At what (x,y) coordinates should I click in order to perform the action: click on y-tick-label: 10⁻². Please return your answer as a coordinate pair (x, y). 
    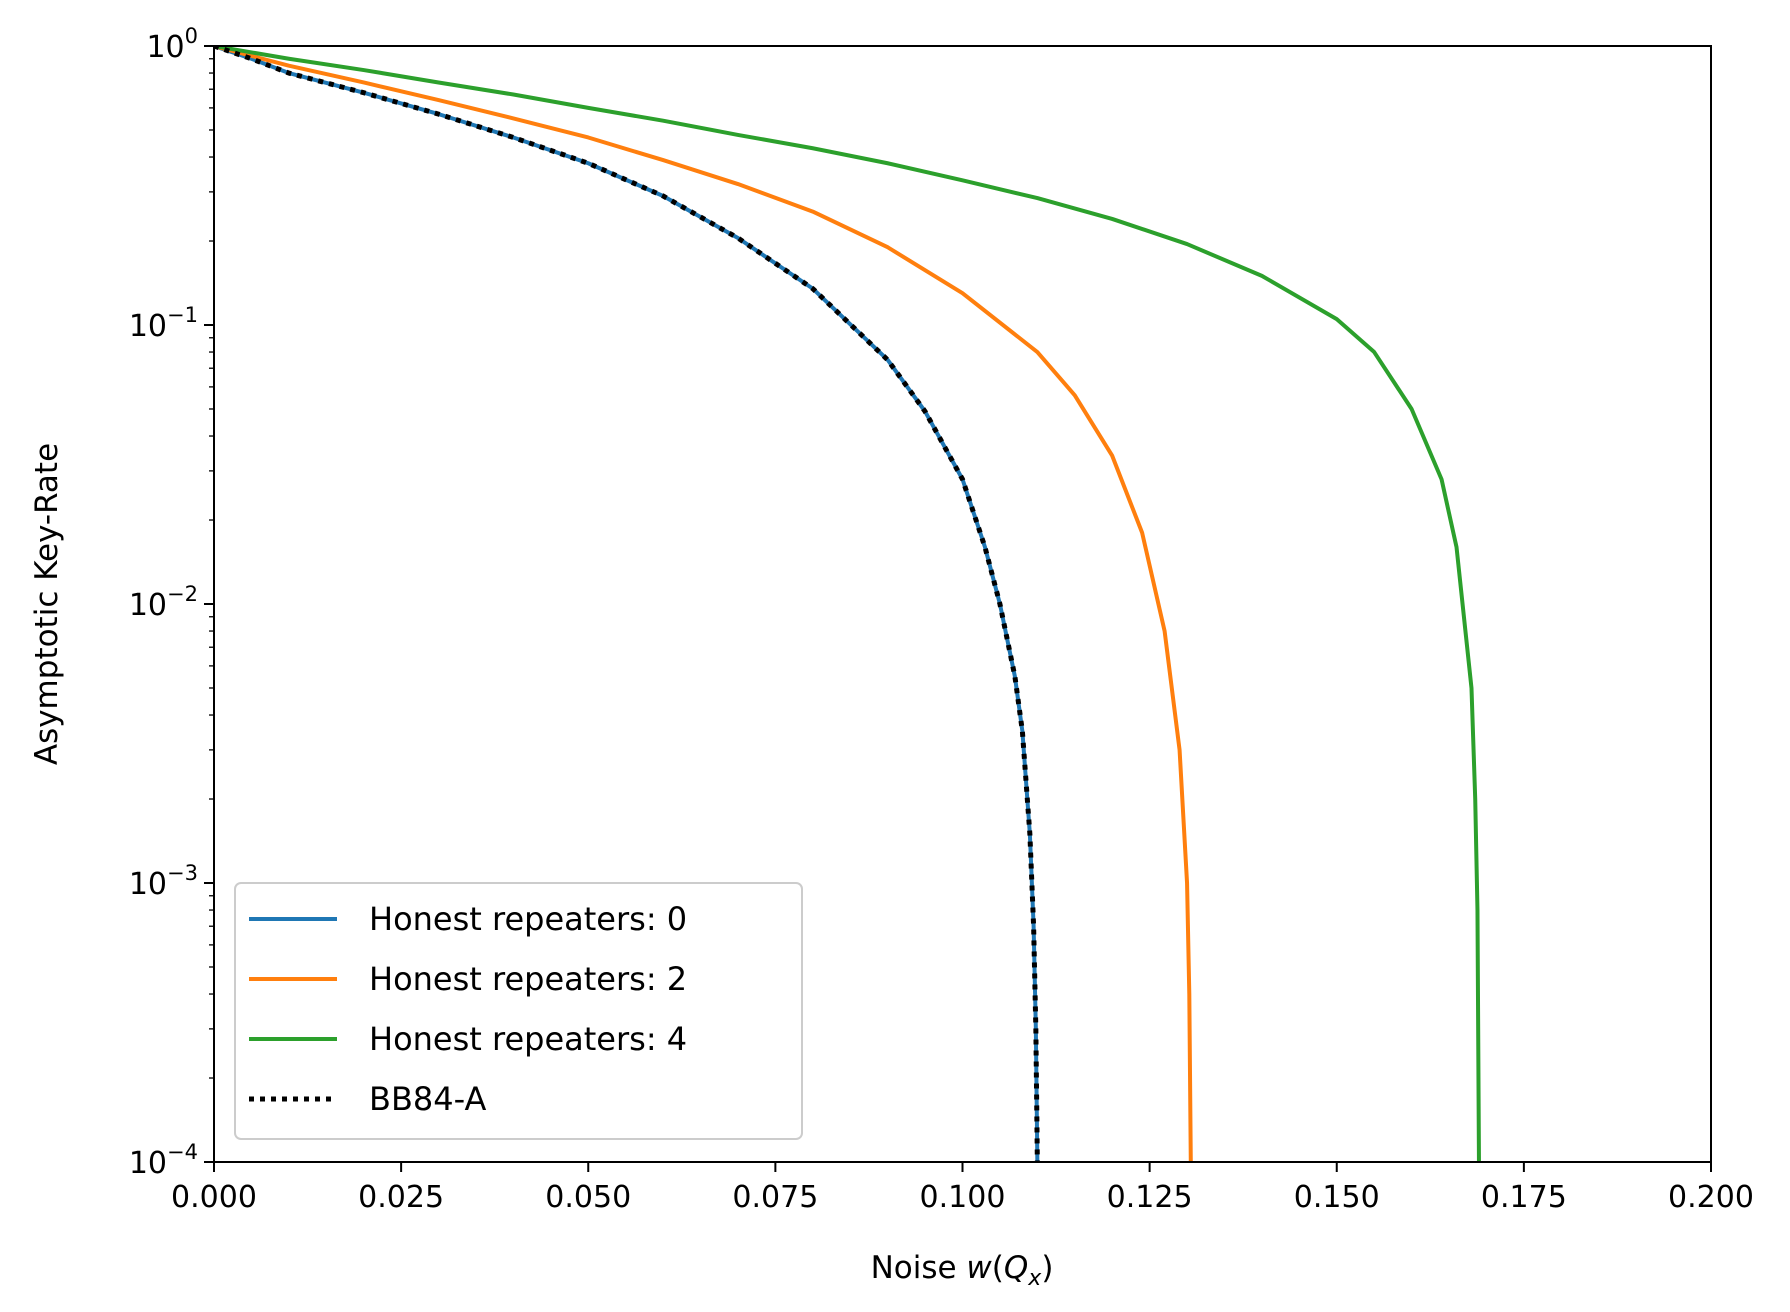
    Looking at the image, I should click on (163, 602).